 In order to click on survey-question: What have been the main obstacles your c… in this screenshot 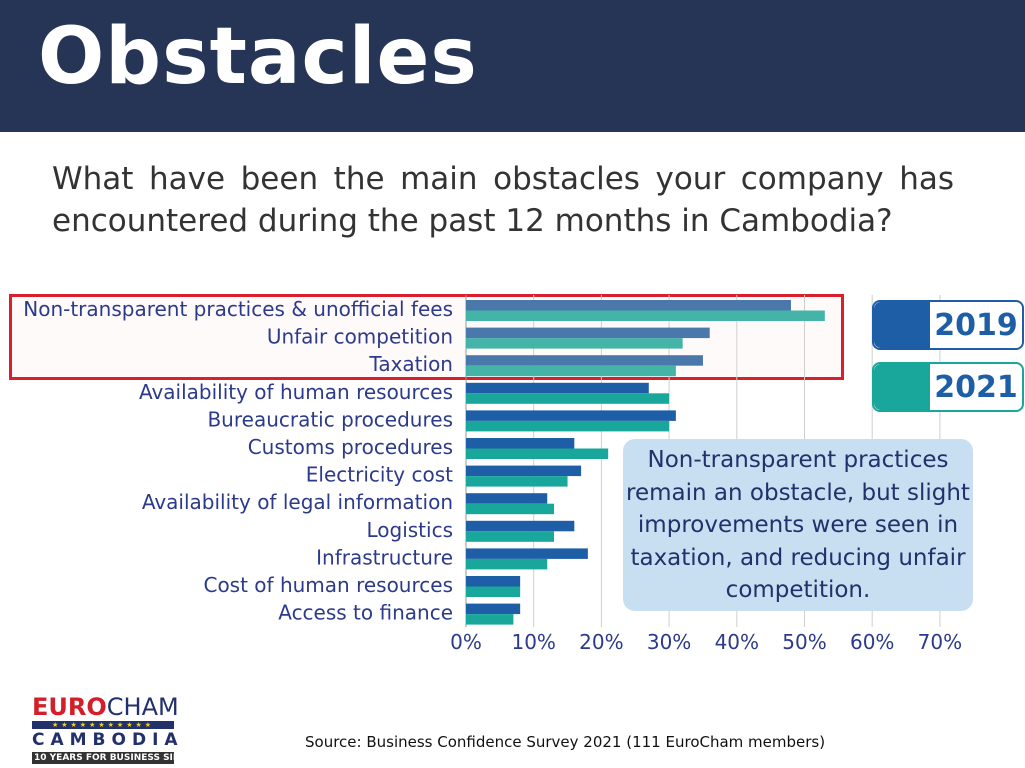, I will do `click(503, 200)`.